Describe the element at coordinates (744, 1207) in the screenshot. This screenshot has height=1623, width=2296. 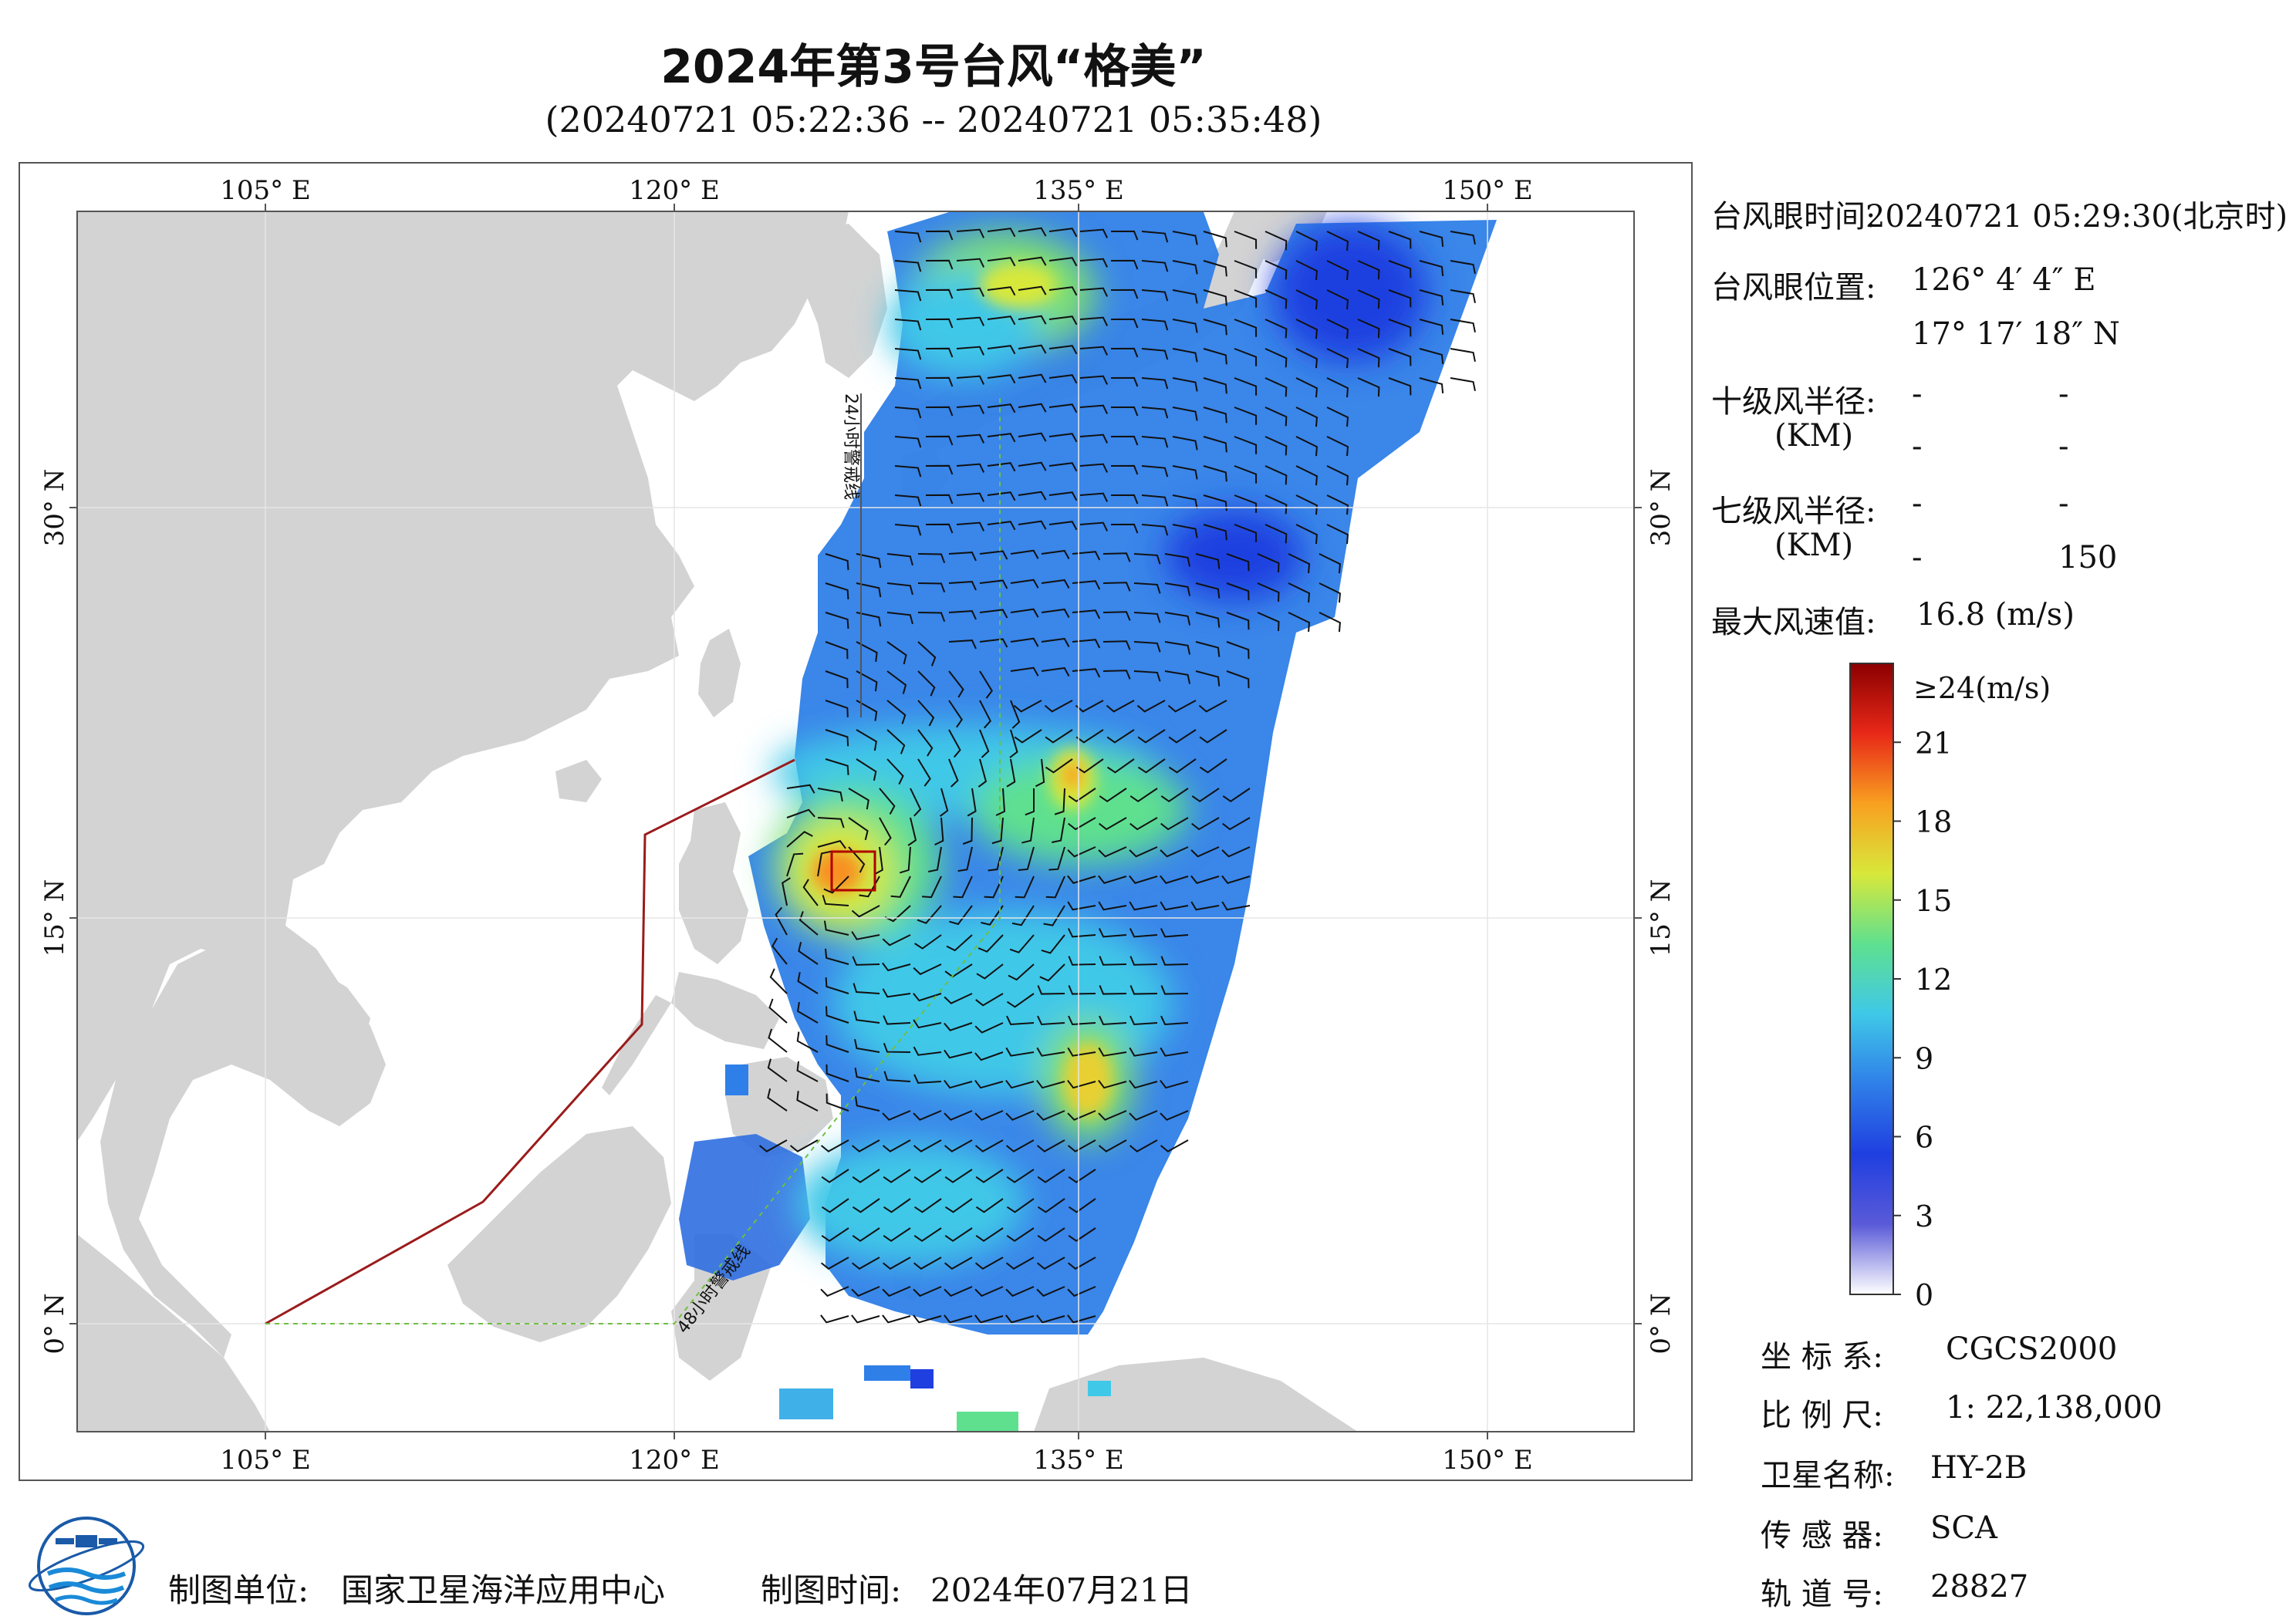
I see `swath-west-patch` at that location.